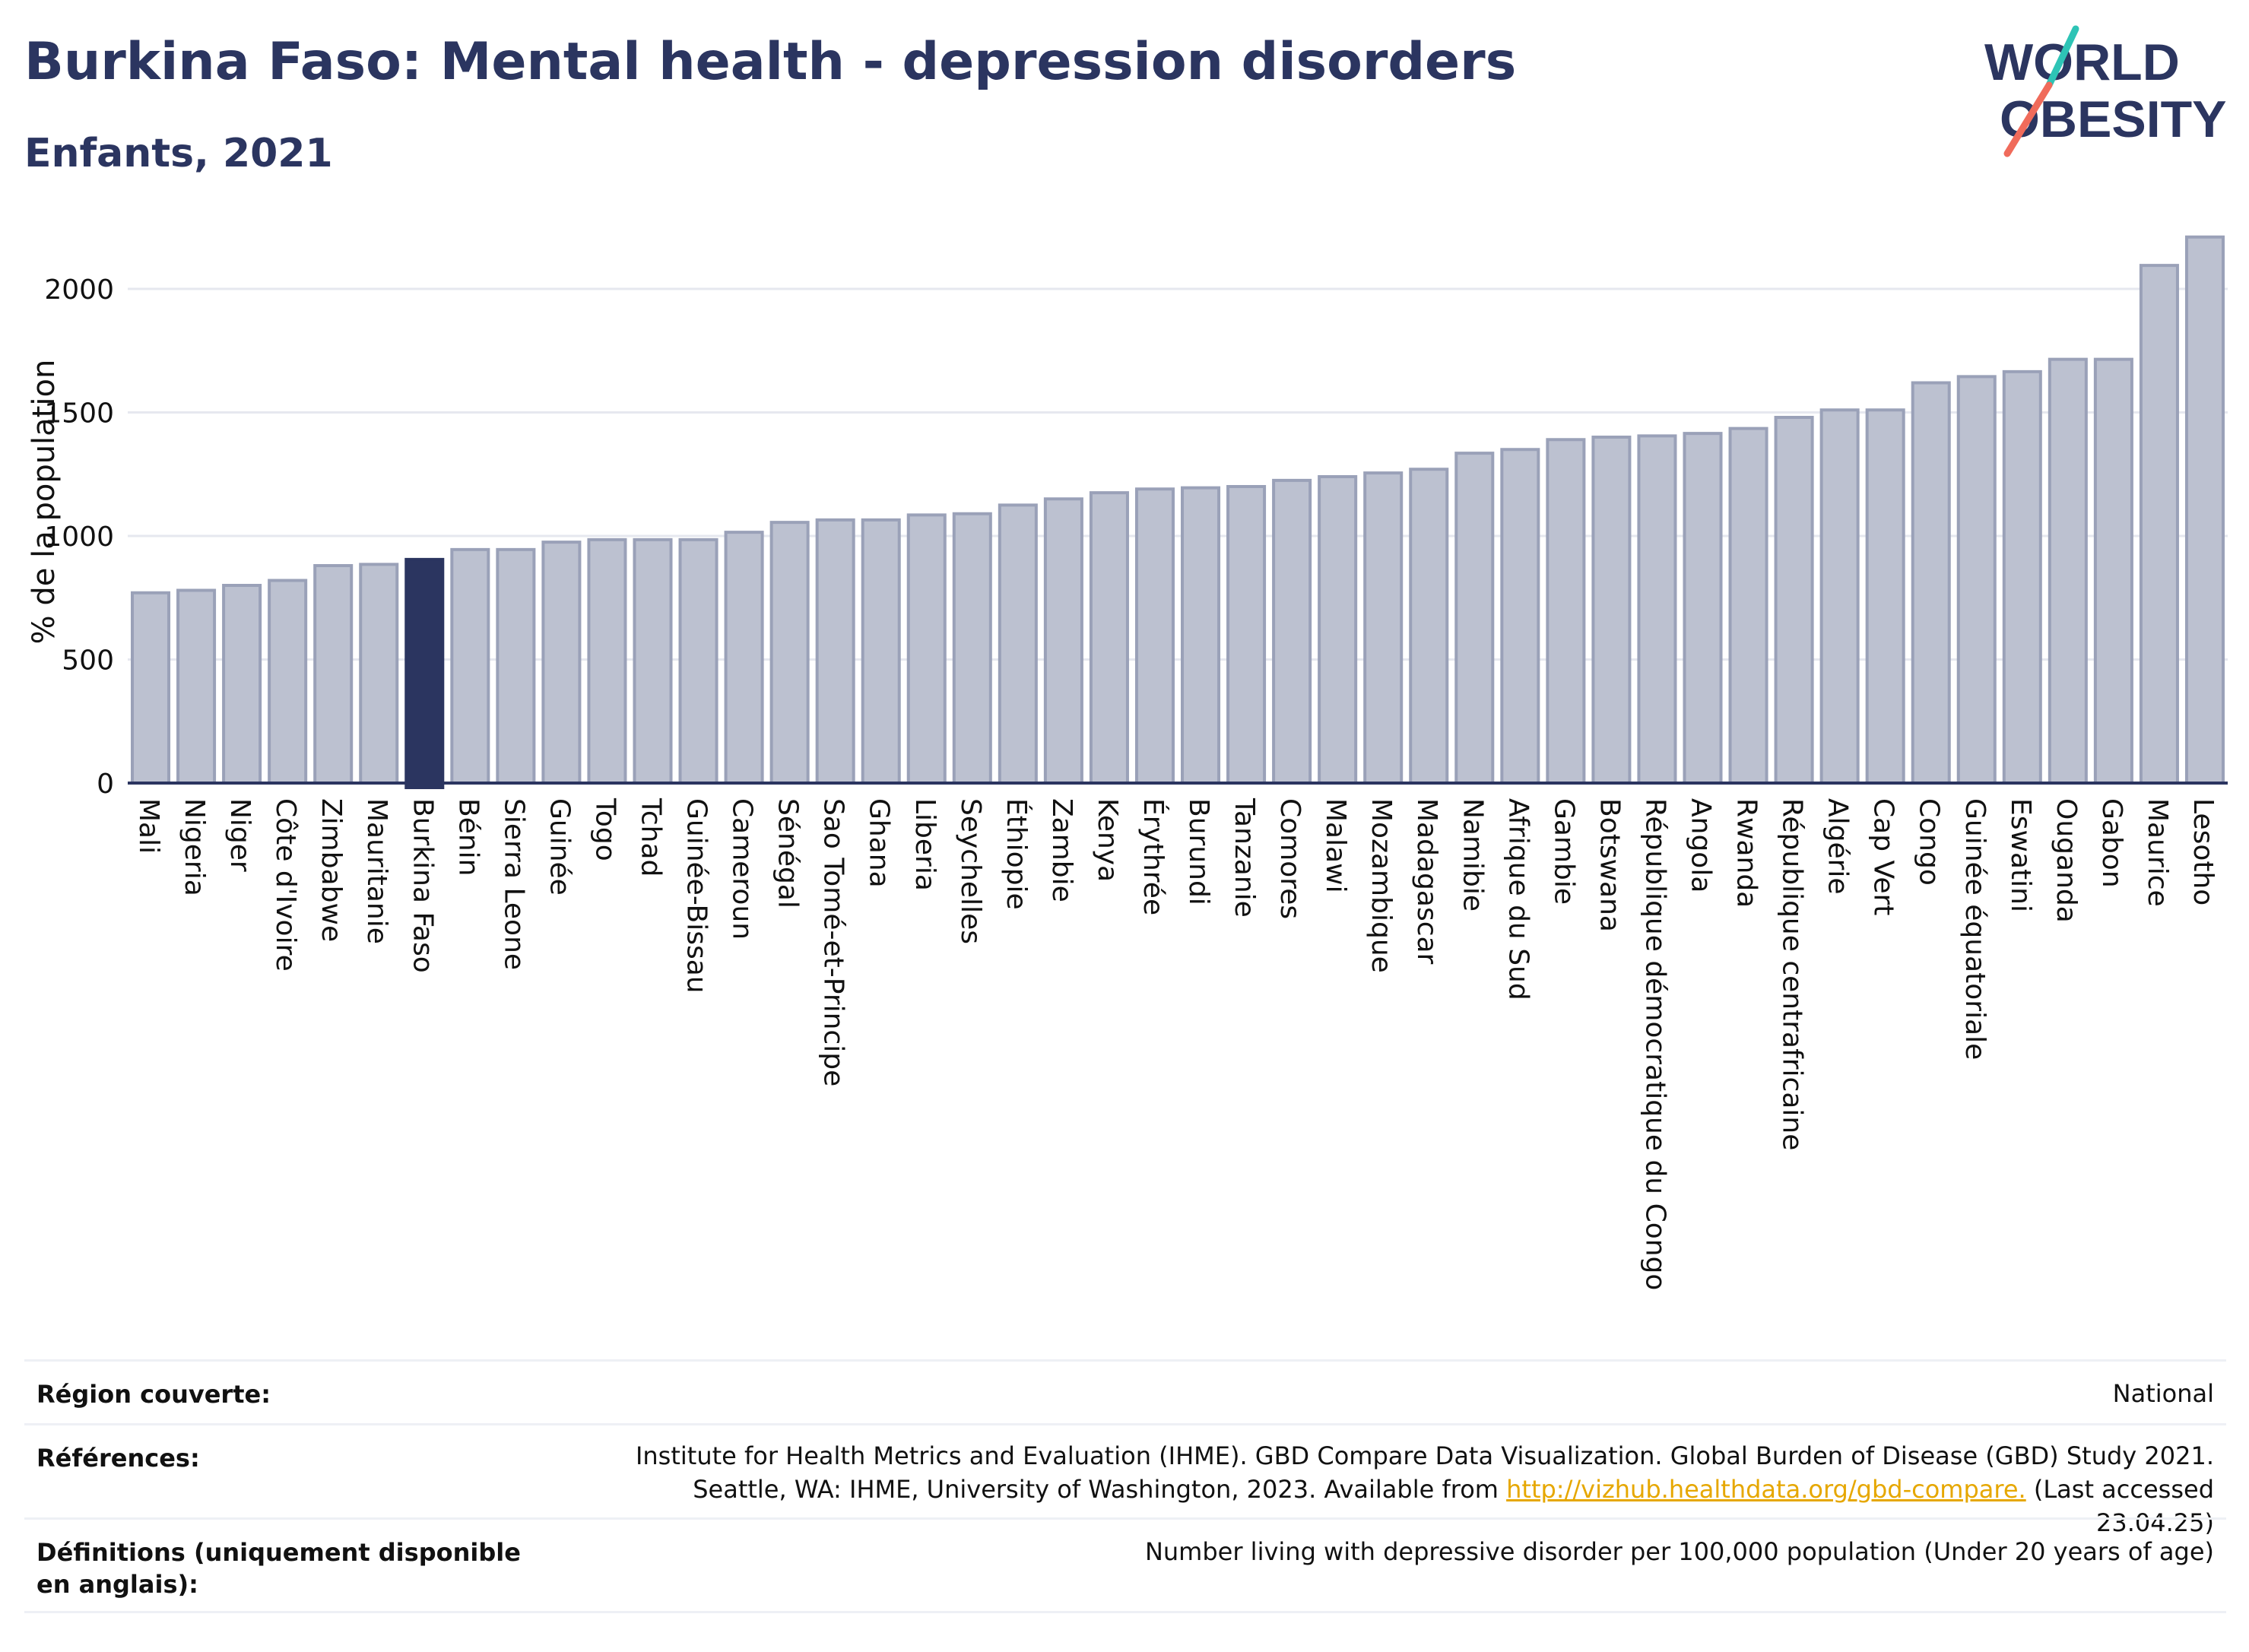 Image resolution: width=2249 pixels, height=1652 pixels. What do you see at coordinates (2020, 855) in the screenshot?
I see `x-tick-label: Eswatini` at bounding box center [2020, 855].